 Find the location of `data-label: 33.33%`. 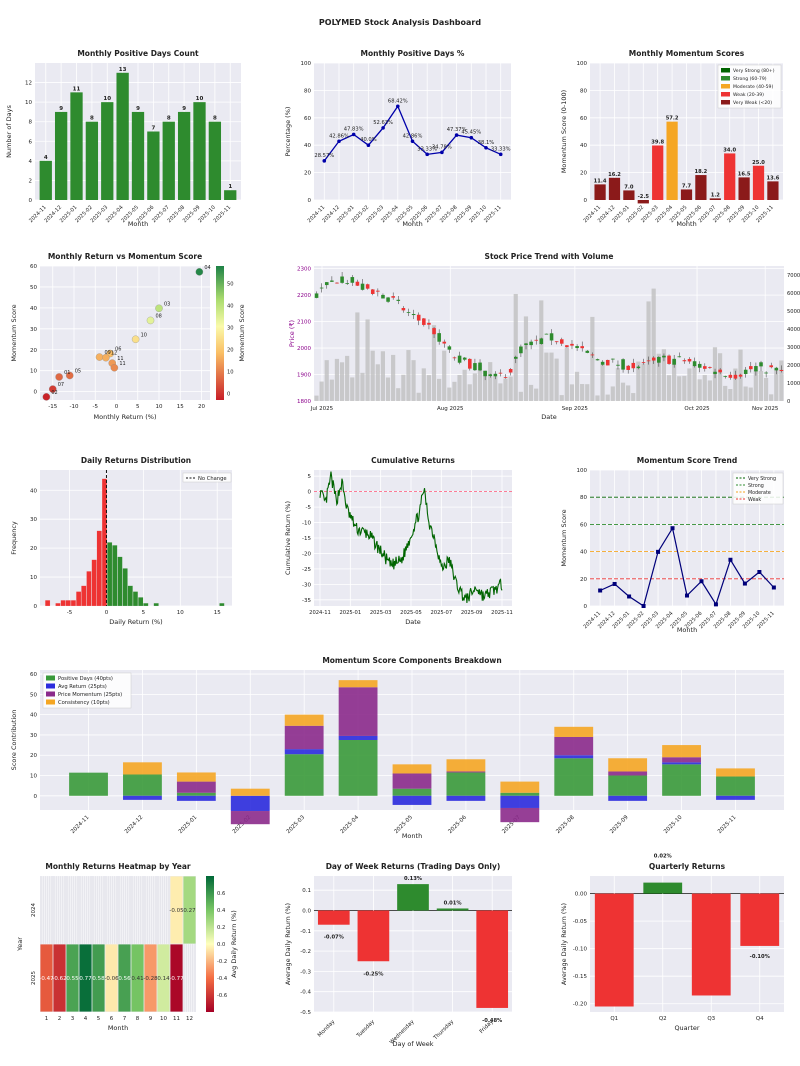

data-label: 33.33% is located at coordinates (427, 149).